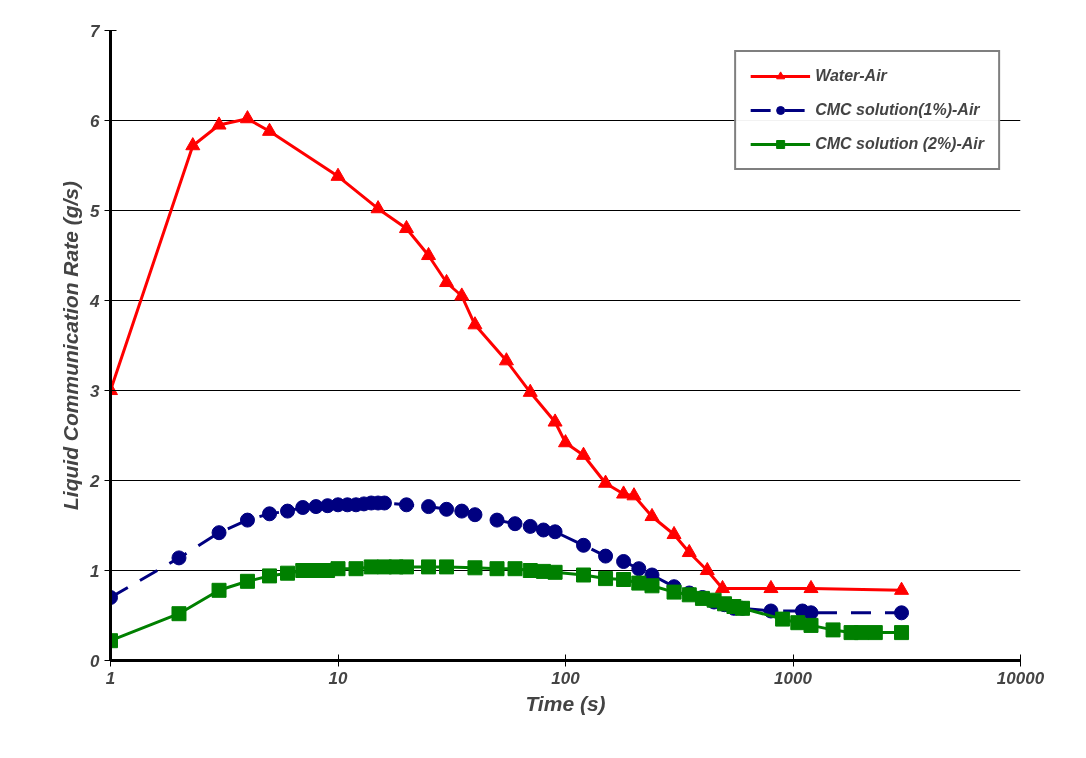  Describe the element at coordinates (95, 211) in the screenshot. I see `y-tick-label: 5` at that location.